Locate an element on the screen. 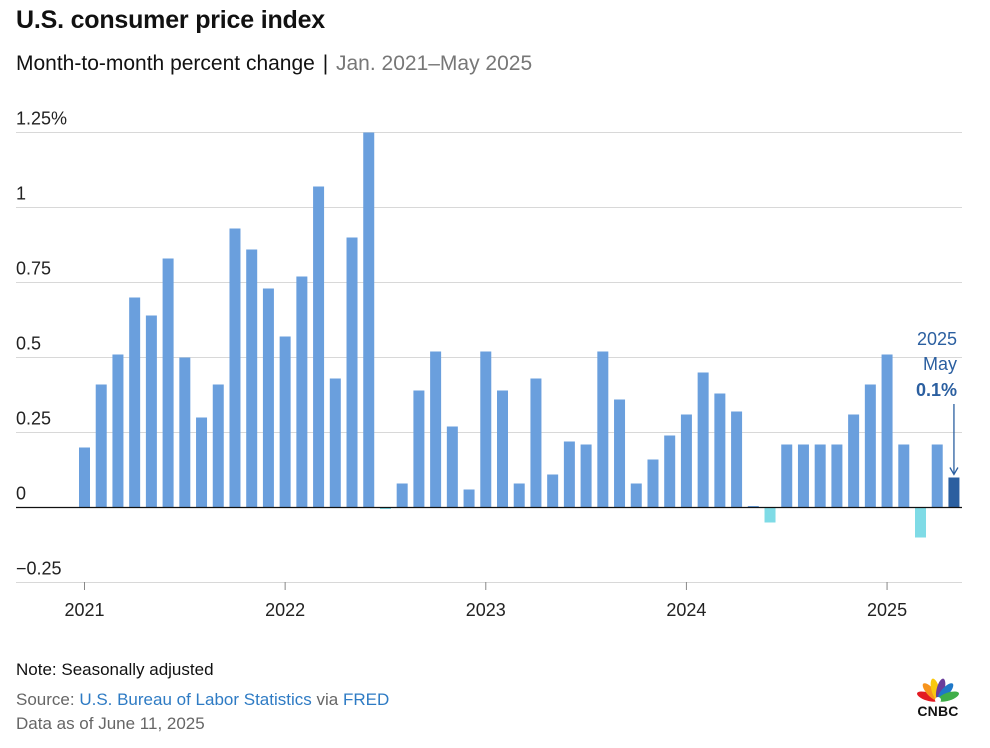 The width and height of the screenshot is (990, 748). data-as-of: Data as of June 11, 2025 is located at coordinates (110, 723).